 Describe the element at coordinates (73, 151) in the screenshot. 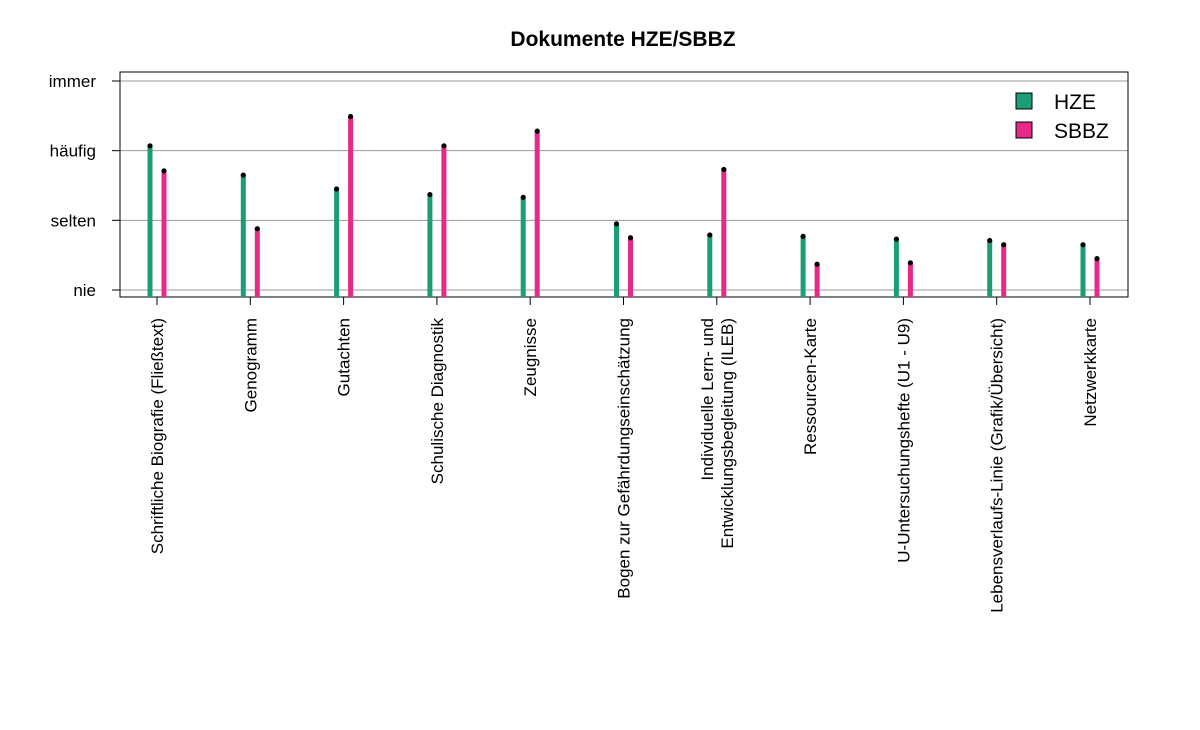

I see `y-tick-label: häufig` at that location.